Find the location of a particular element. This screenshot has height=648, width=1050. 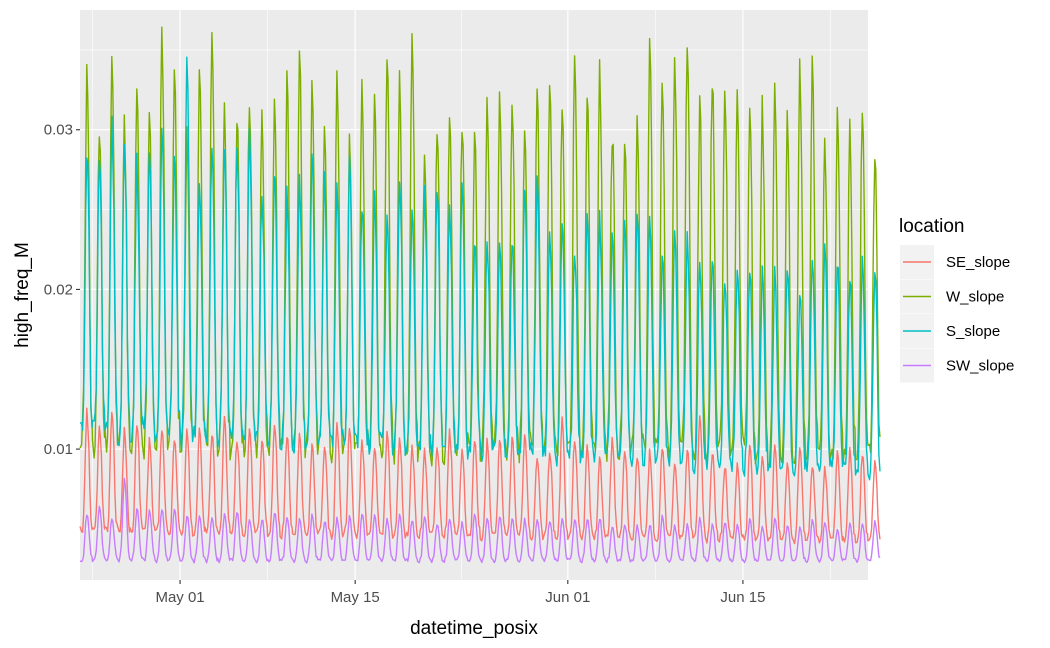

x-axis: May 01 May 15 Jun 01 Jun 15 is located at coordinates (460, 593).